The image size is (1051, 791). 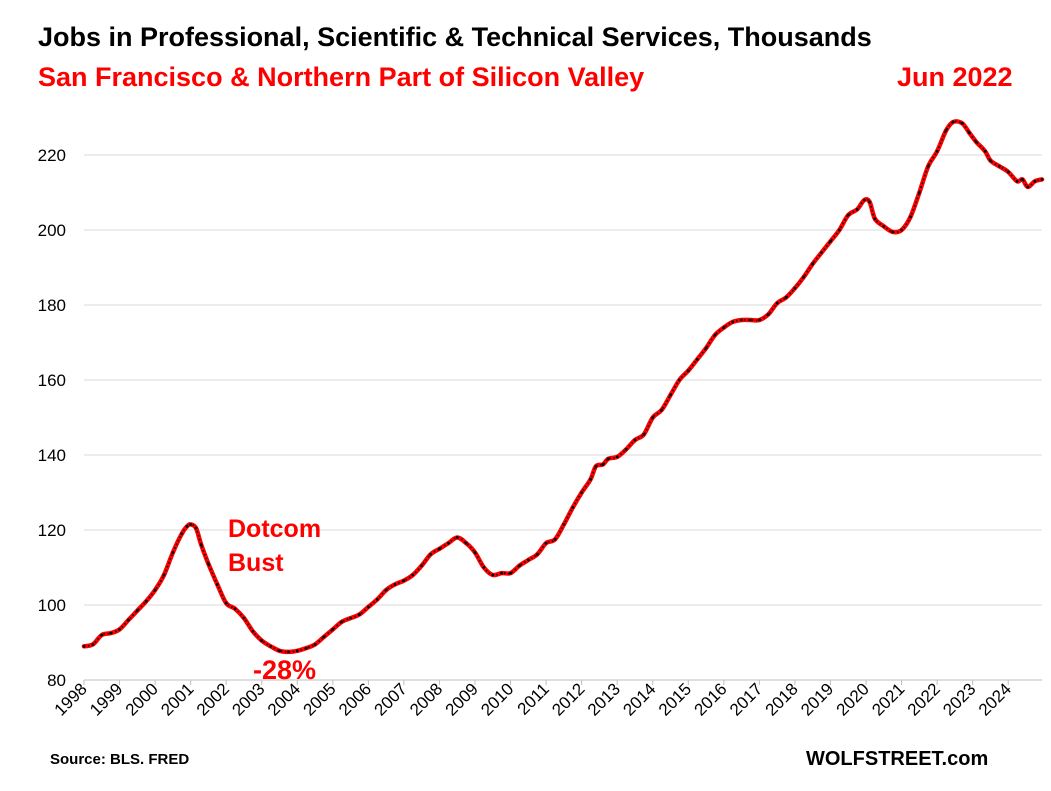 What do you see at coordinates (120, 759) in the screenshot?
I see `source-note: Source: BLS. FRED` at bounding box center [120, 759].